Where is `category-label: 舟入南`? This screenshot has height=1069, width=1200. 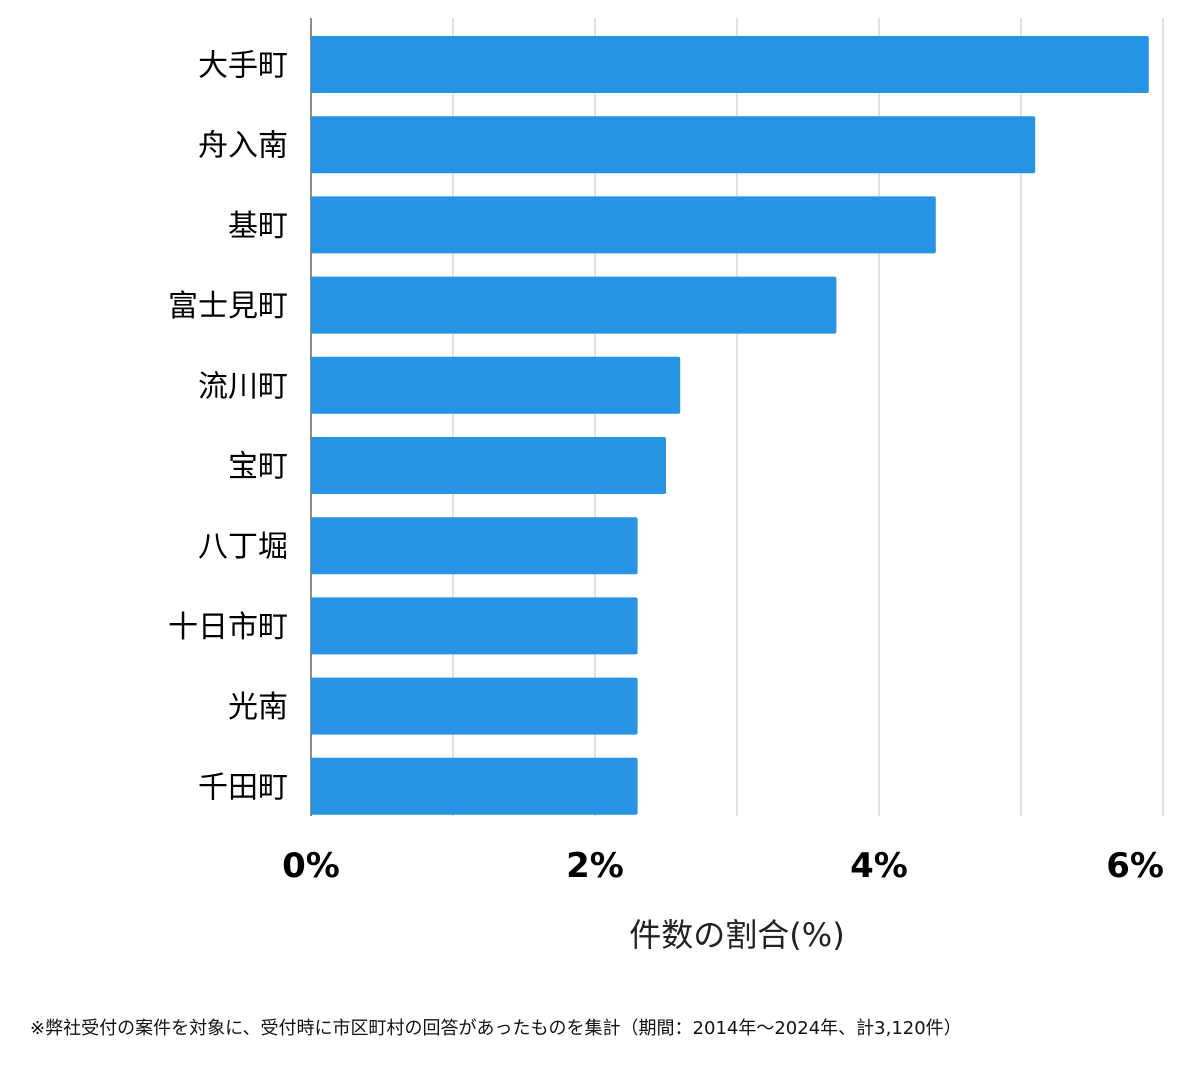 category-label: 舟入南 is located at coordinates (243, 146).